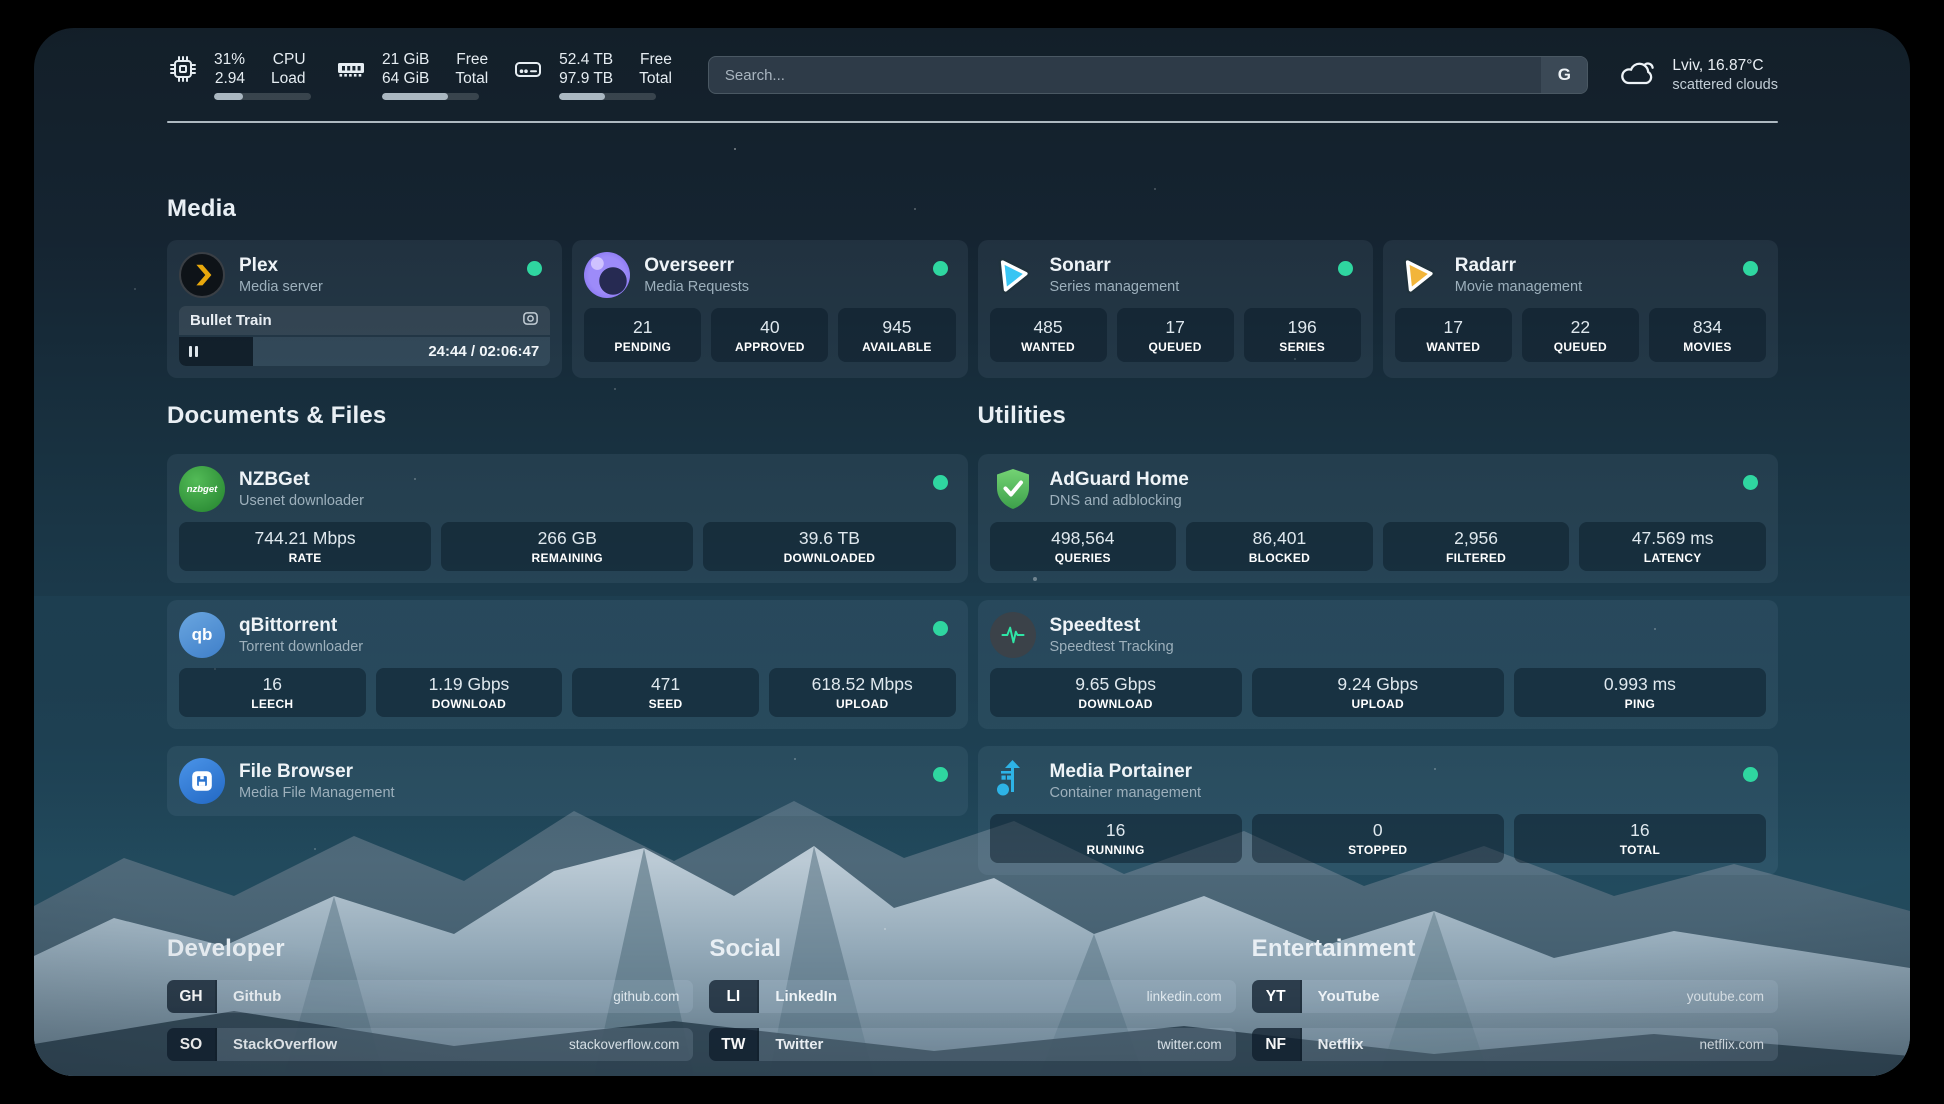 The image size is (1944, 1104). Describe the element at coordinates (430, 996) in the screenshot. I see `bookmark-row: GH Github github.com` at that location.